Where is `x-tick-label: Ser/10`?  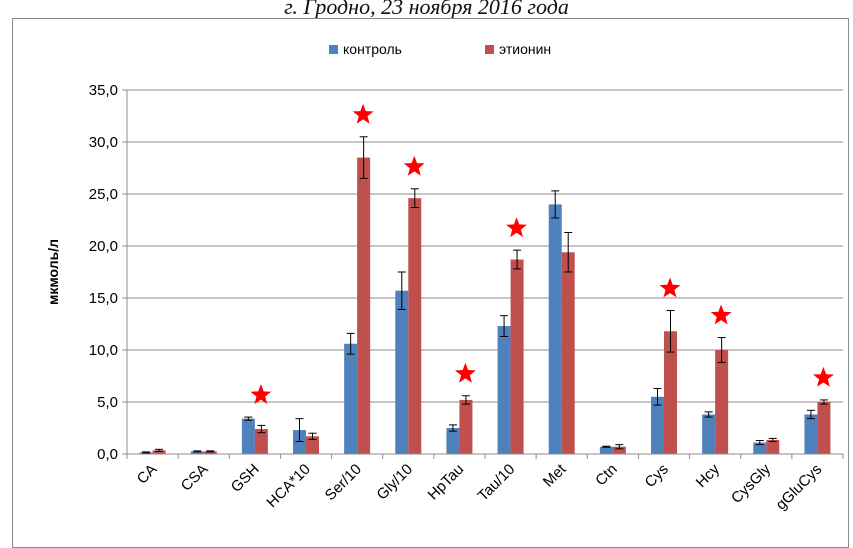
x-tick-label: Ser/10 is located at coordinates (343, 482).